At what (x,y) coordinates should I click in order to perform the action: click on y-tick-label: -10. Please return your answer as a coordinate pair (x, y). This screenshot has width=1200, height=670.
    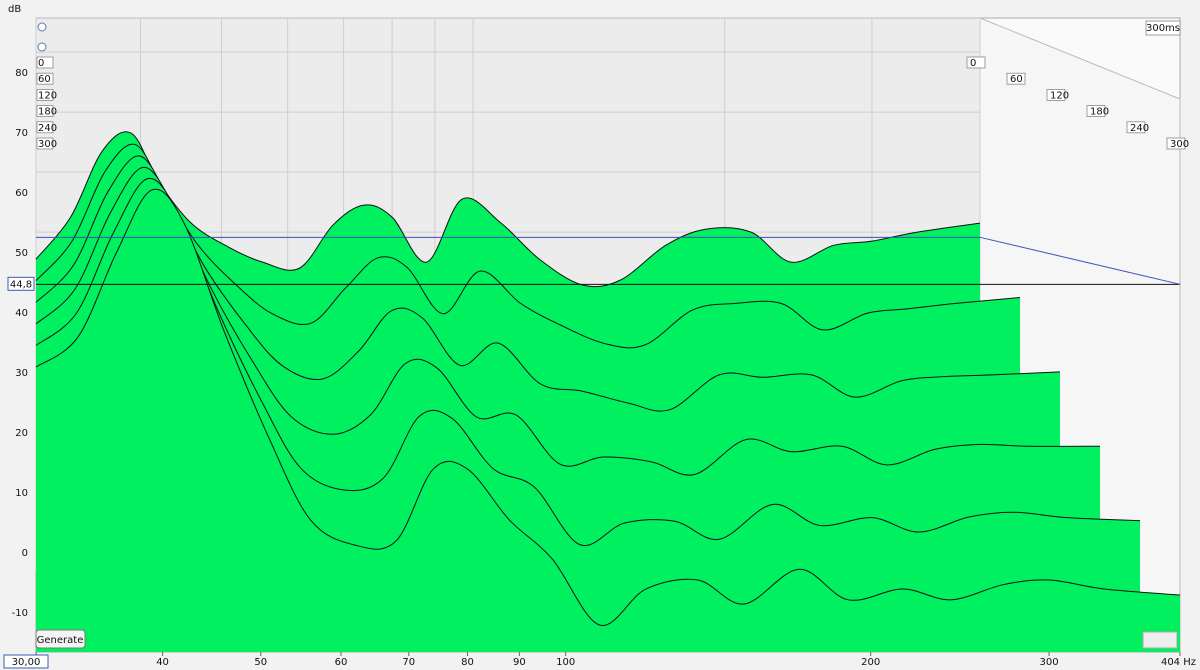
    Looking at the image, I should click on (20, 613).